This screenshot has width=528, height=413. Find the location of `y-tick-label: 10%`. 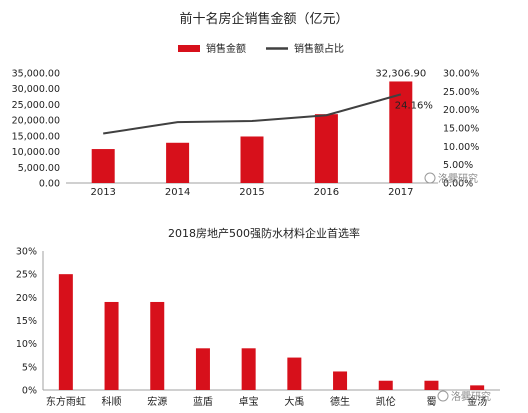

y-tick-label: 10% is located at coordinates (26, 344).